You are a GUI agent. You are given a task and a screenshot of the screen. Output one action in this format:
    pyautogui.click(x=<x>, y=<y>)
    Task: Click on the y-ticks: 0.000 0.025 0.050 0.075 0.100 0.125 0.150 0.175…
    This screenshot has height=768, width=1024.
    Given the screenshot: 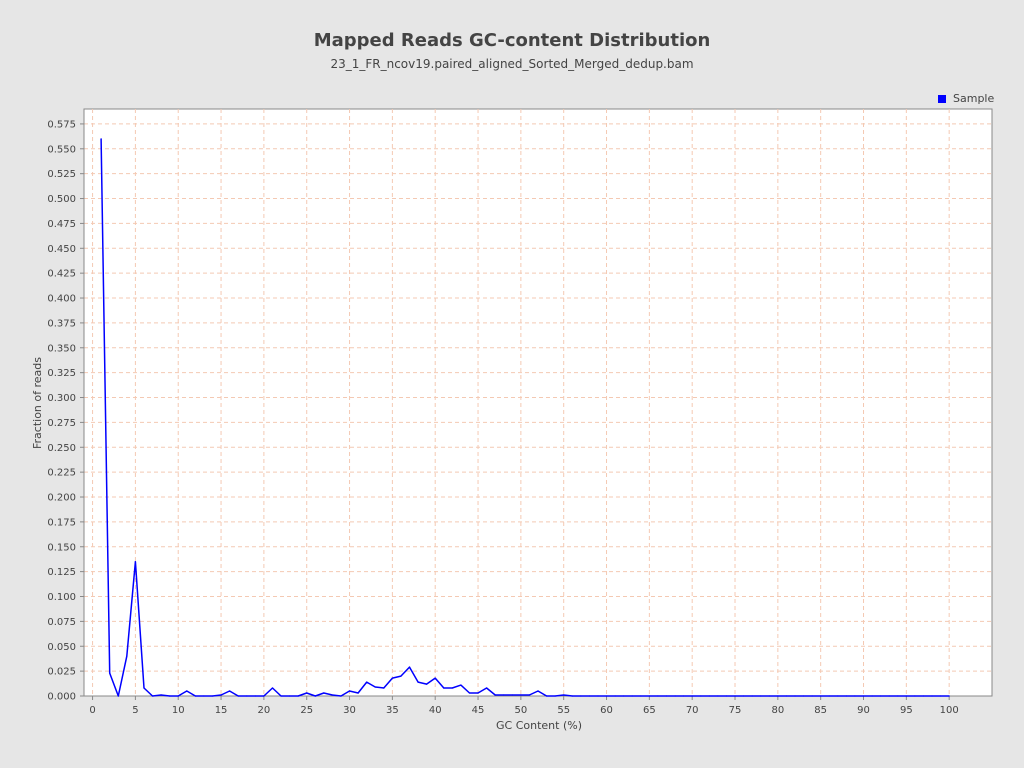 What is the action you would take?
    pyautogui.click(x=65, y=411)
    